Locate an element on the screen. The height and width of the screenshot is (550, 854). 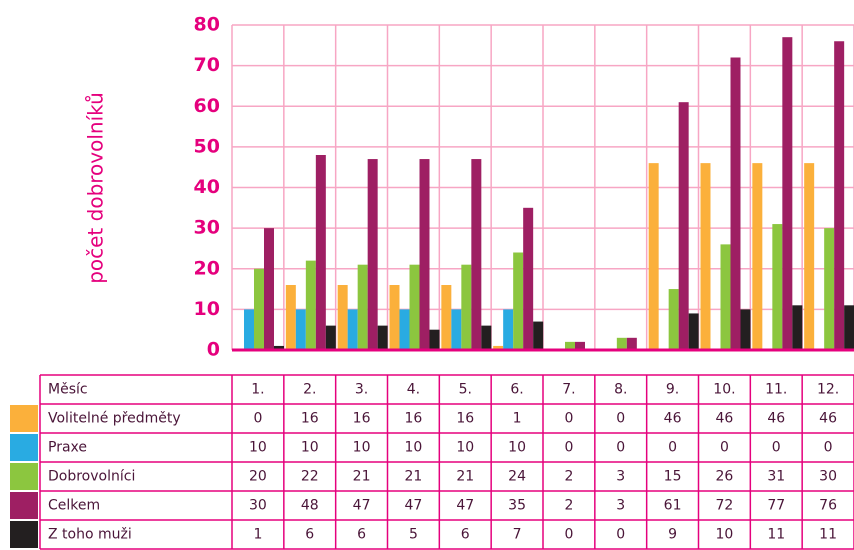
y-tick-label: 10 is located at coordinates (207, 309).